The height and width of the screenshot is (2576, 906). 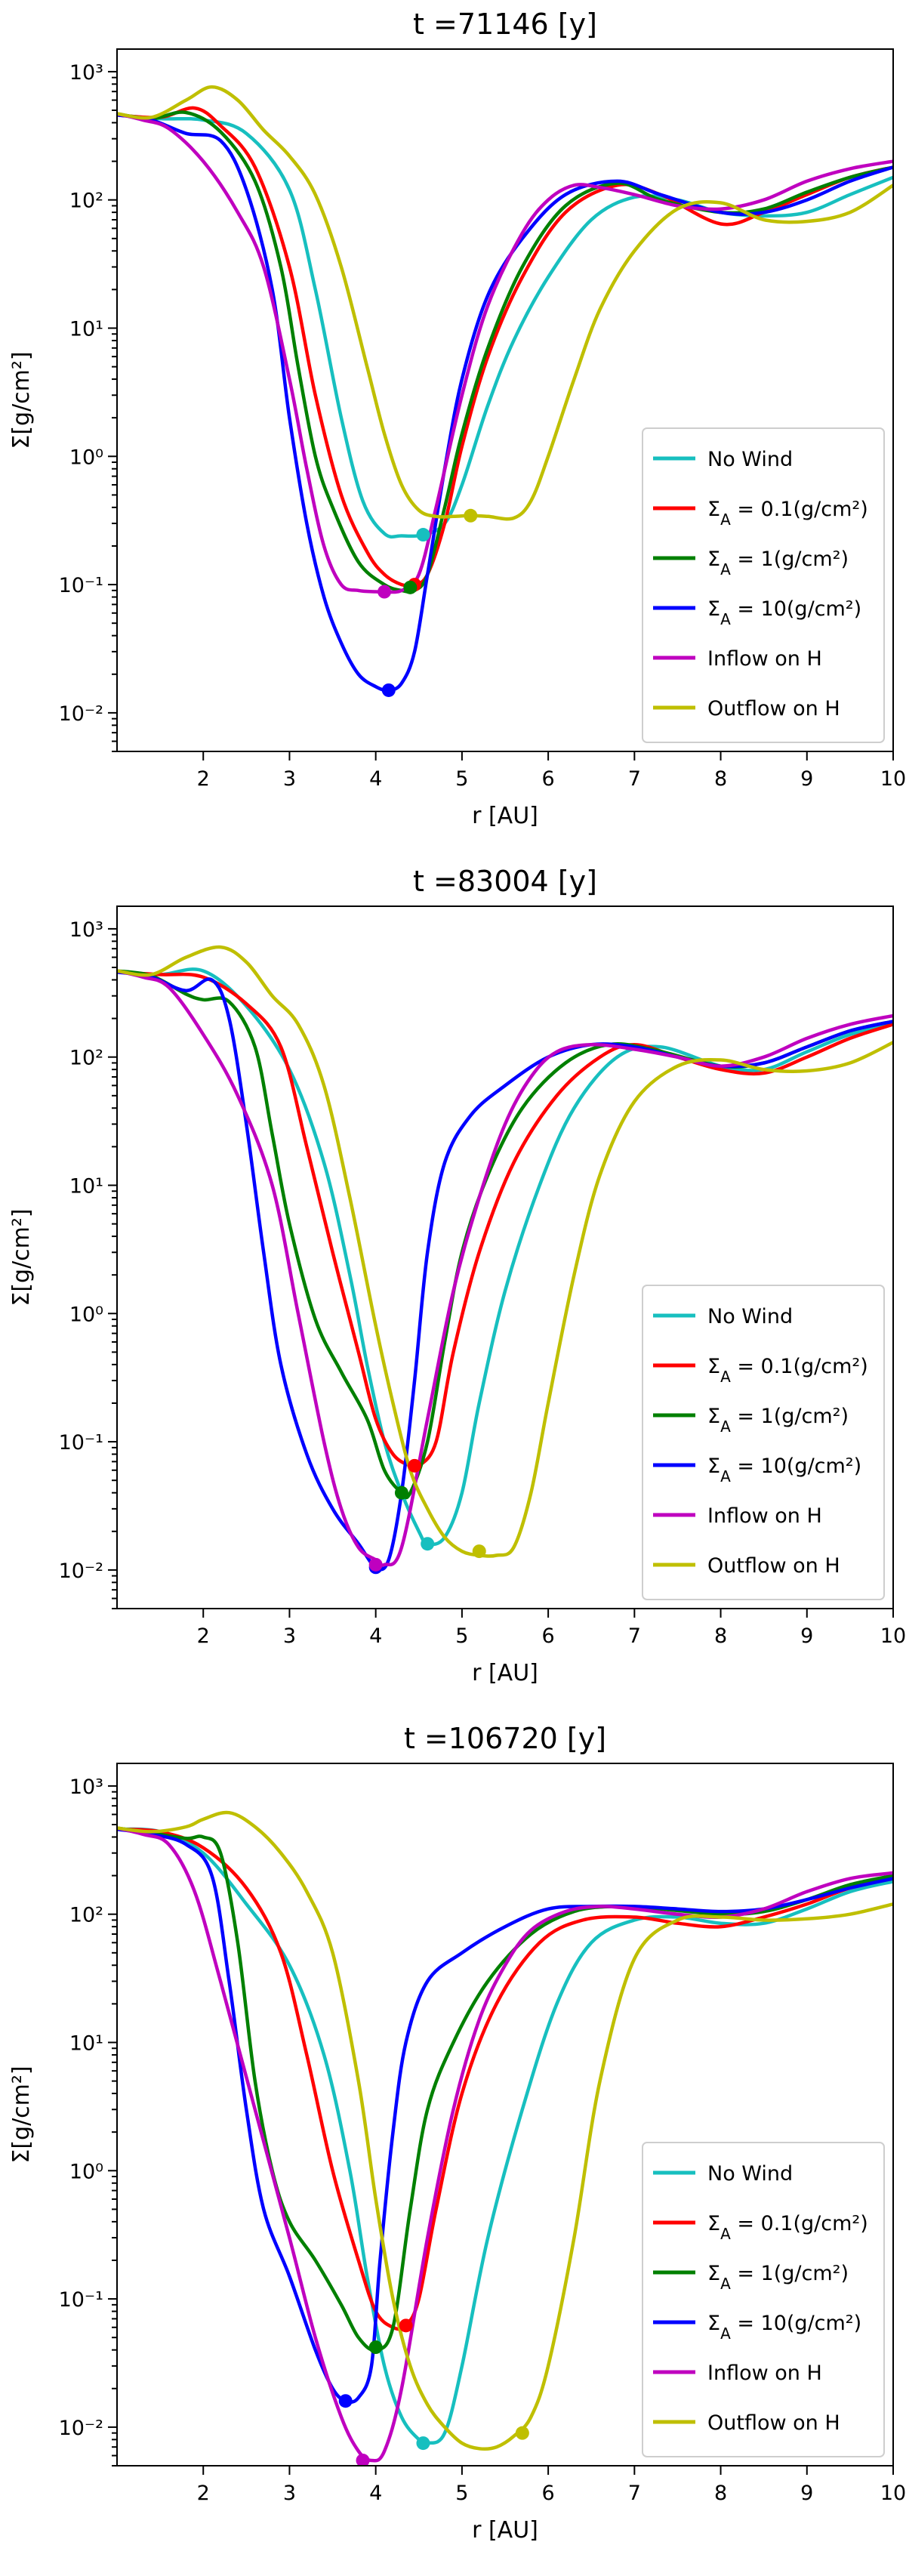 I want to click on chart-title: t =71146 [y], so click(x=505, y=24).